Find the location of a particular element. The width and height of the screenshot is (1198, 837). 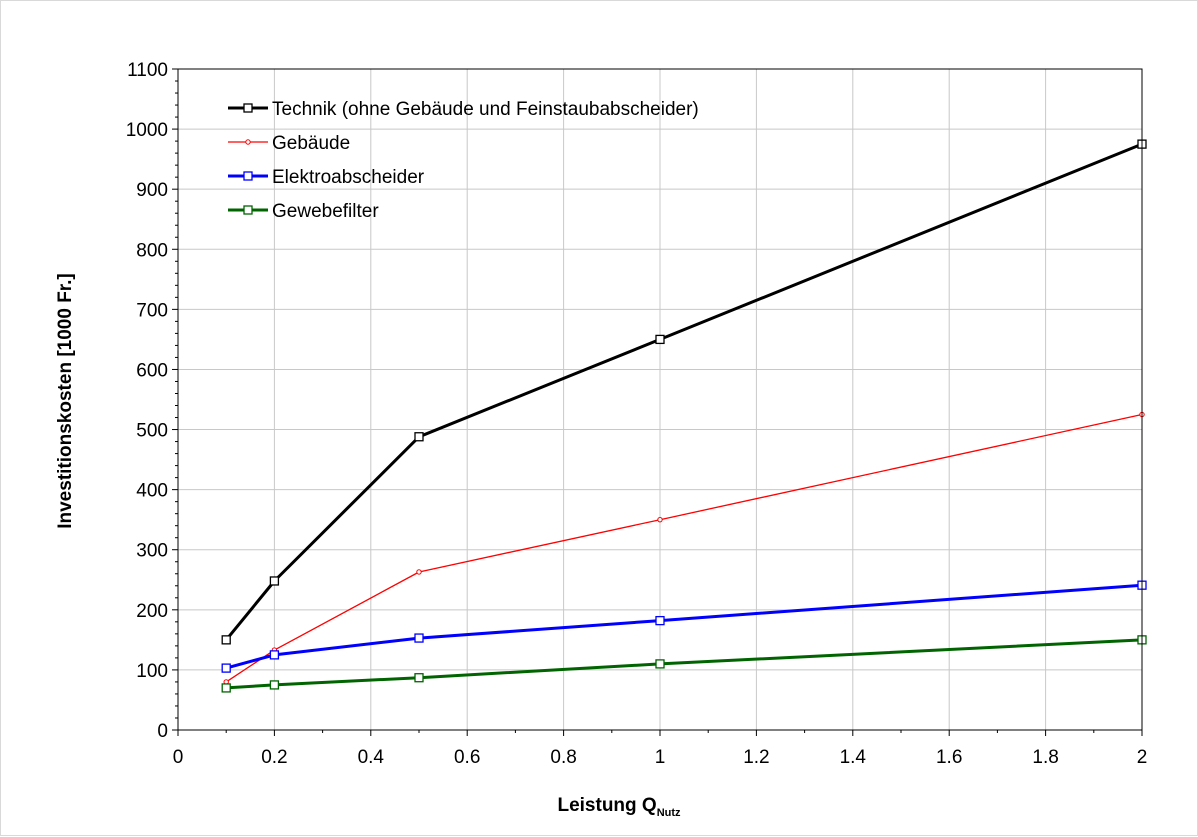

y-tick-label: 0 is located at coordinates (162, 731).